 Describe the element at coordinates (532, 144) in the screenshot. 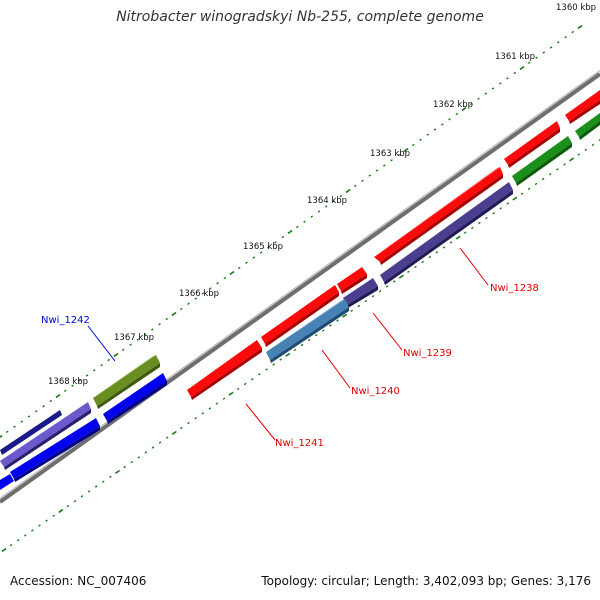

I see `gene-forward-1362a` at that location.